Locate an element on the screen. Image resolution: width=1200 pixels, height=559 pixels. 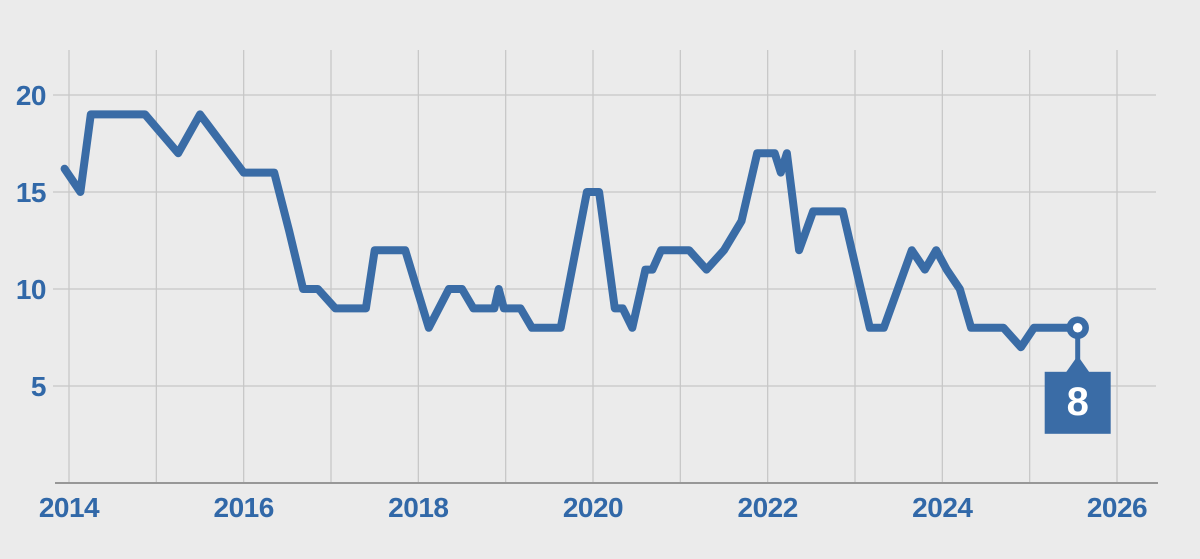
y-axis-tick-labels: 5 10 15 20 is located at coordinates (31, 241).